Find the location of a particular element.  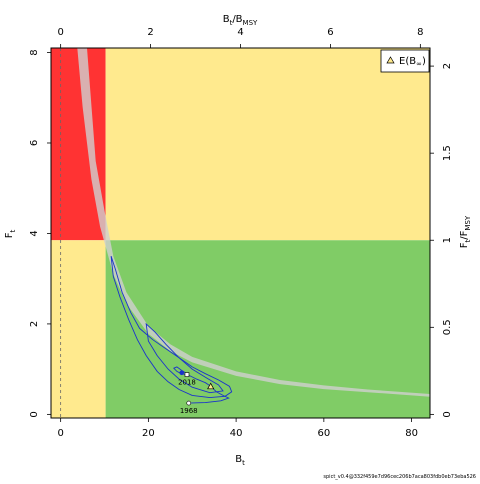

y2-tick-label: 0 is located at coordinates (447, 414).